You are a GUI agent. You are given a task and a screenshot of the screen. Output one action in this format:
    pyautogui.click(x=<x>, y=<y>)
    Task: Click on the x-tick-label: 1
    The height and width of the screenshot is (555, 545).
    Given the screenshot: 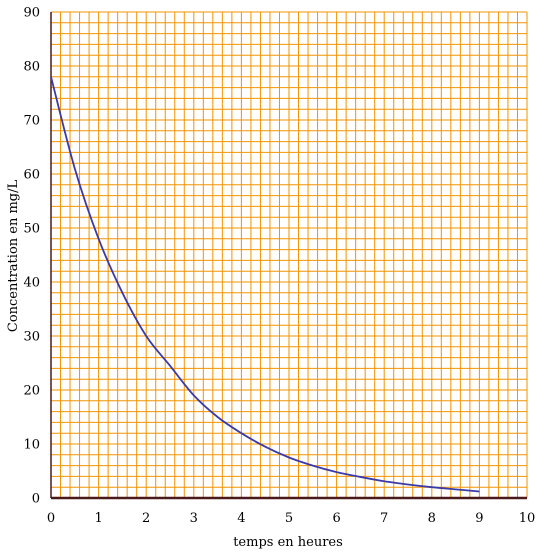 What is the action you would take?
    pyautogui.click(x=98, y=518)
    